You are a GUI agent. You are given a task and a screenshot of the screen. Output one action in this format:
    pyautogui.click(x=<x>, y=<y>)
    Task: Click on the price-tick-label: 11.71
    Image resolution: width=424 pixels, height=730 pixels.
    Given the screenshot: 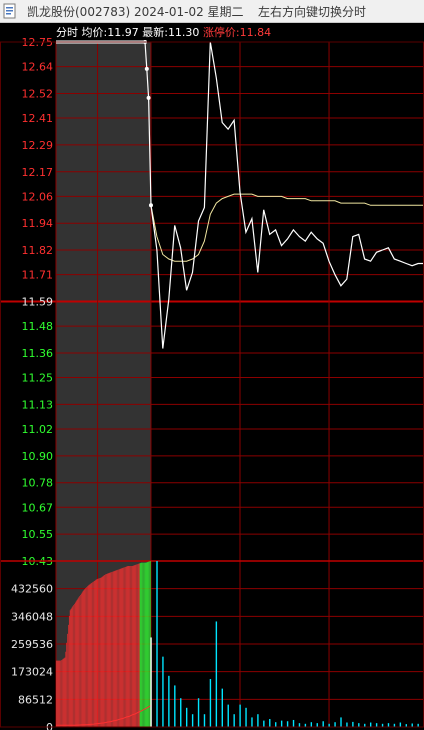 What is the action you would take?
    pyautogui.click(x=38, y=275)
    